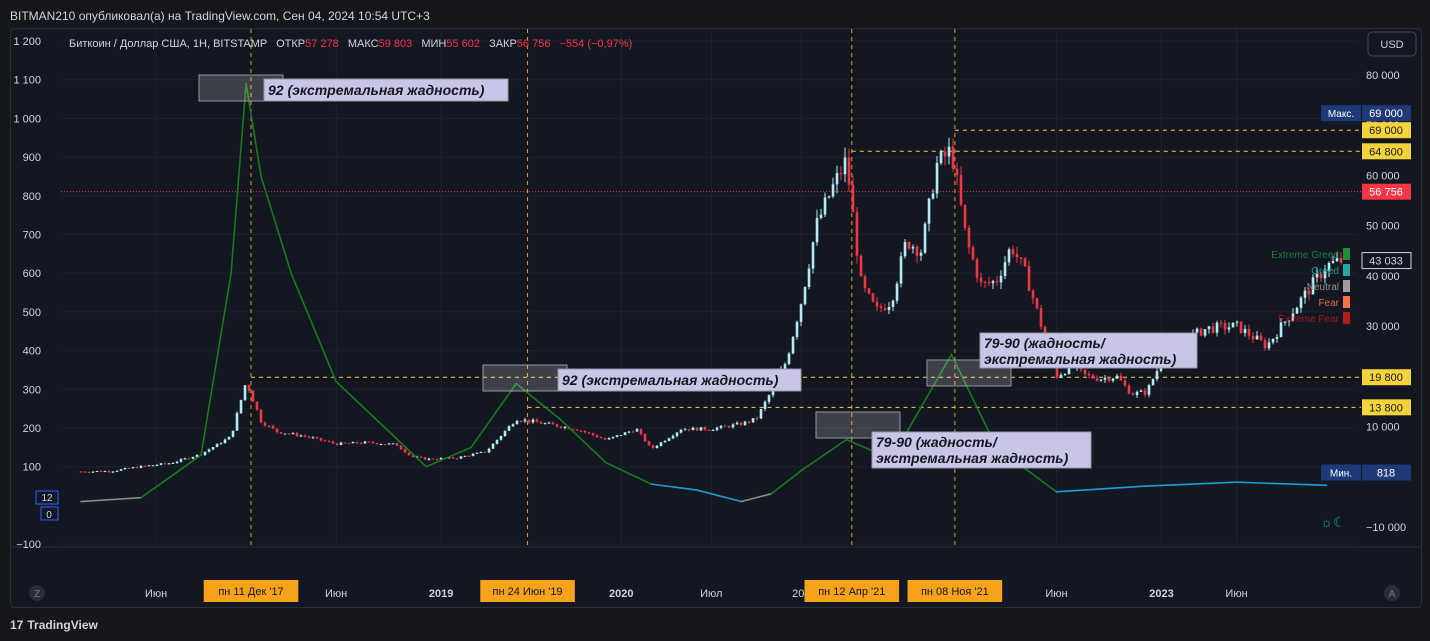  Describe the element at coordinates (596, 44) in the screenshot. I see `legend-change: −554 (−0,97%)` at that location.